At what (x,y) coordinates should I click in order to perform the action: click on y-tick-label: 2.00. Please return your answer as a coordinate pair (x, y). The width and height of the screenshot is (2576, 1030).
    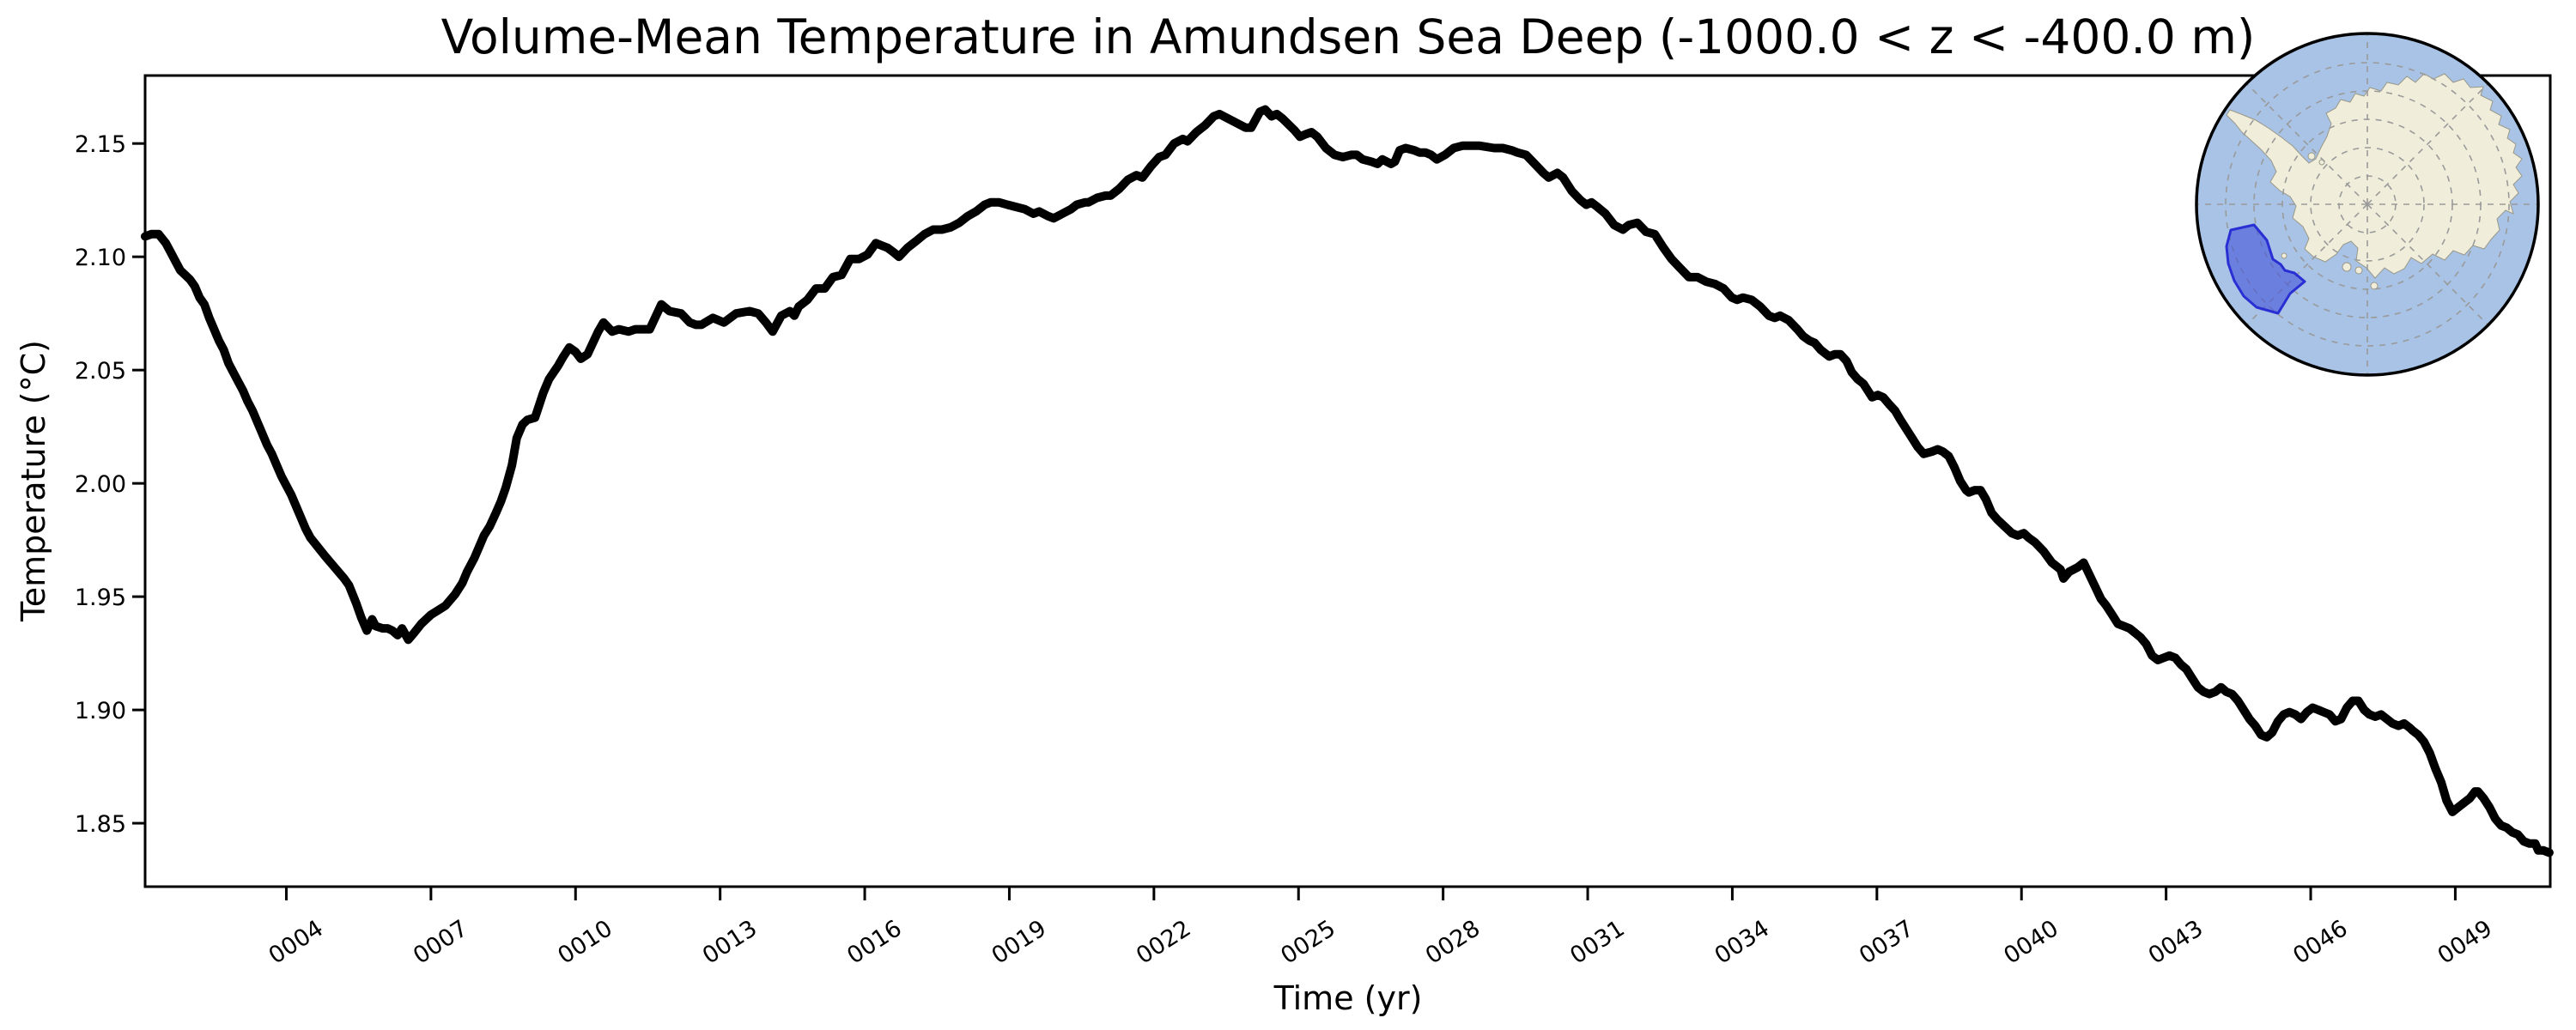
    Looking at the image, I should click on (101, 484).